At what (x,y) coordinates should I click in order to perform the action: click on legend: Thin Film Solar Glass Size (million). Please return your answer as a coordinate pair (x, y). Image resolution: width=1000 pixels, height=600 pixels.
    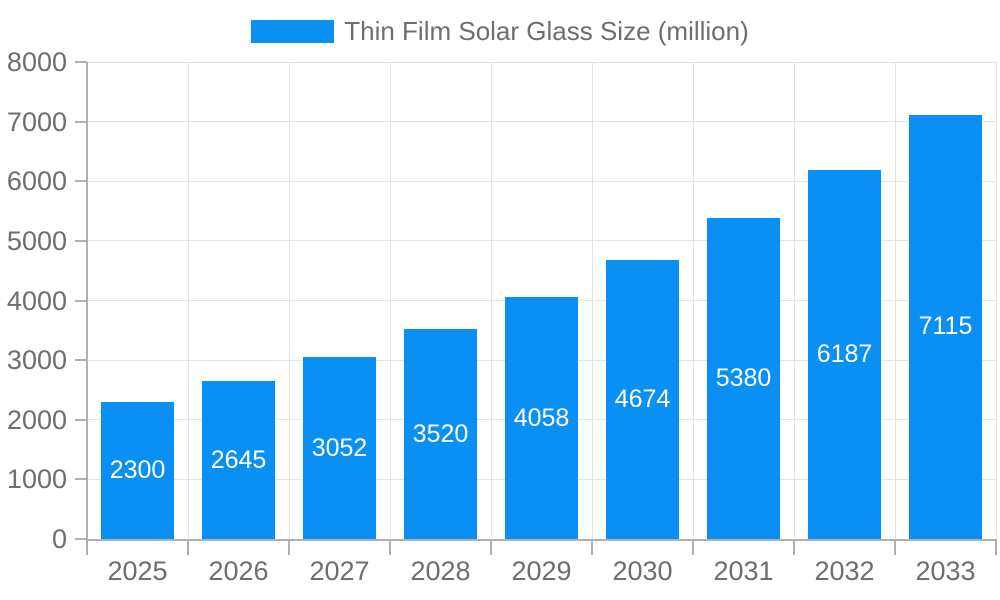
    Looking at the image, I should click on (500, 31).